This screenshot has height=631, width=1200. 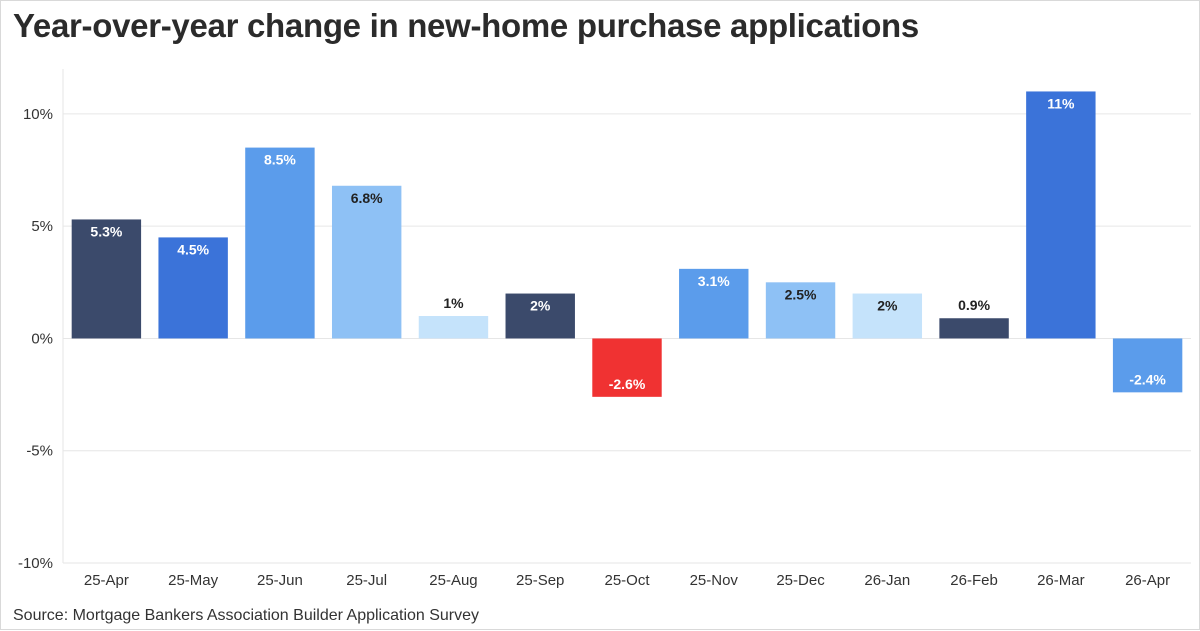 I want to click on bar-data-label: -2.6%, so click(x=627, y=384).